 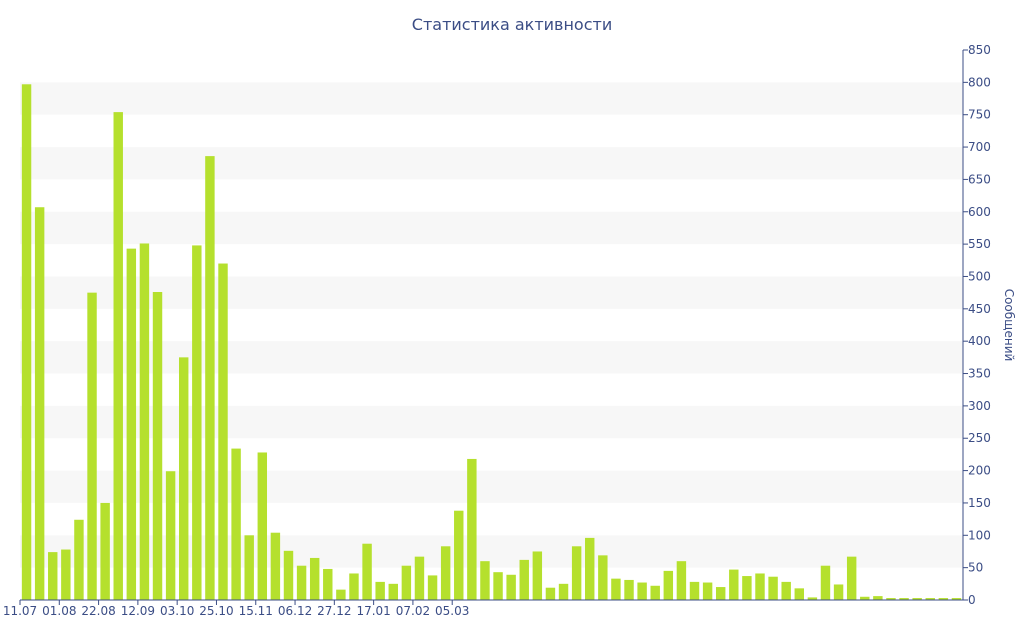 What do you see at coordinates (216, 611) in the screenshot?
I see `x-tick-label: 25.10` at bounding box center [216, 611].